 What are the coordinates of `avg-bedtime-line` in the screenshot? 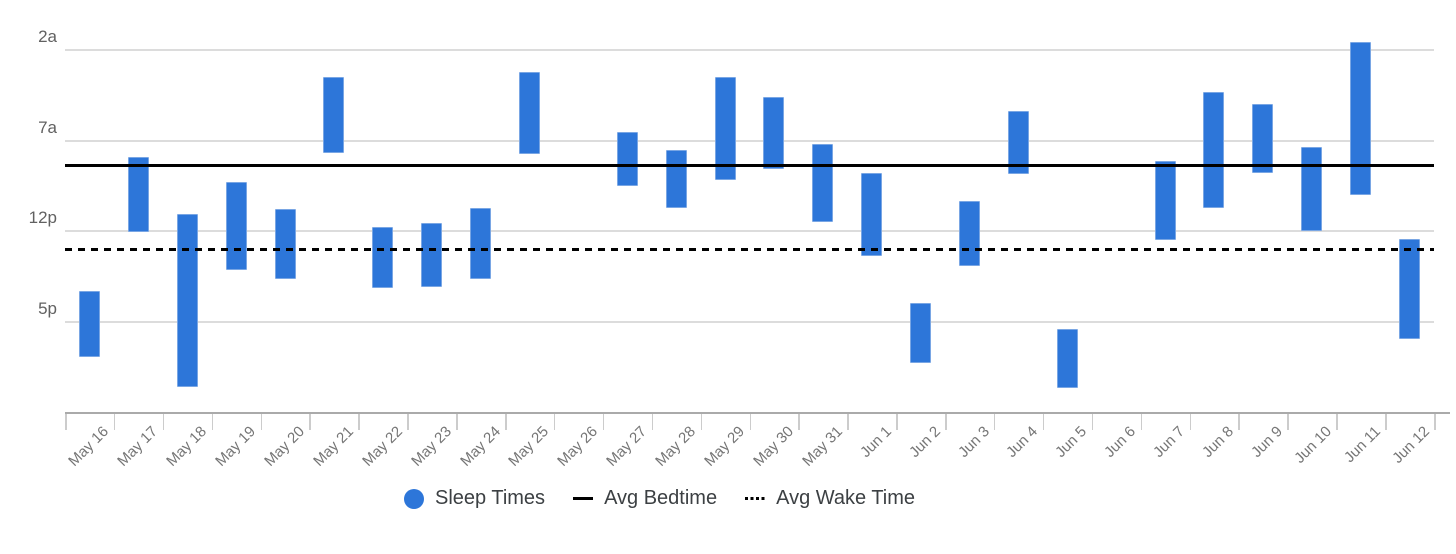 It's located at (749, 165).